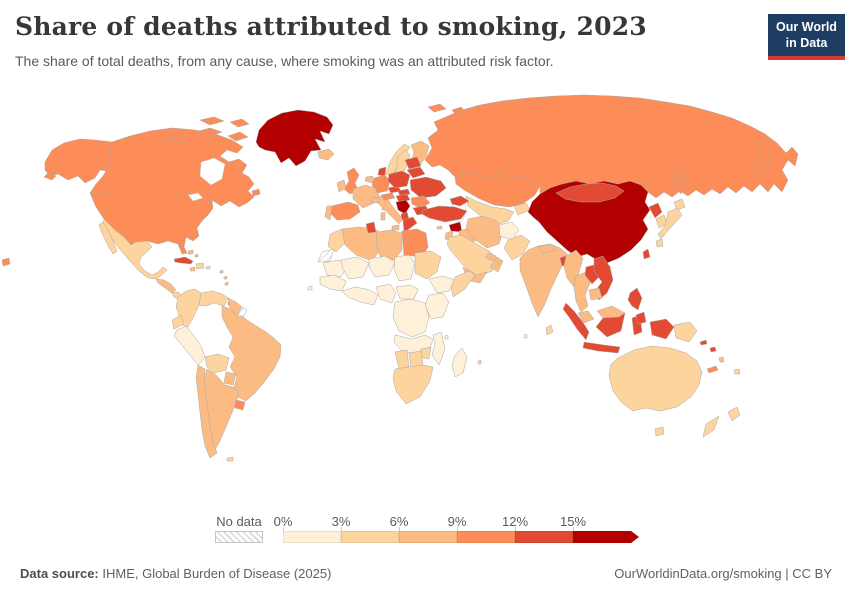 The width and height of the screenshot is (850, 600). What do you see at coordinates (178, 322) in the screenshot?
I see `region-ecuador: Ecuador` at bounding box center [178, 322].